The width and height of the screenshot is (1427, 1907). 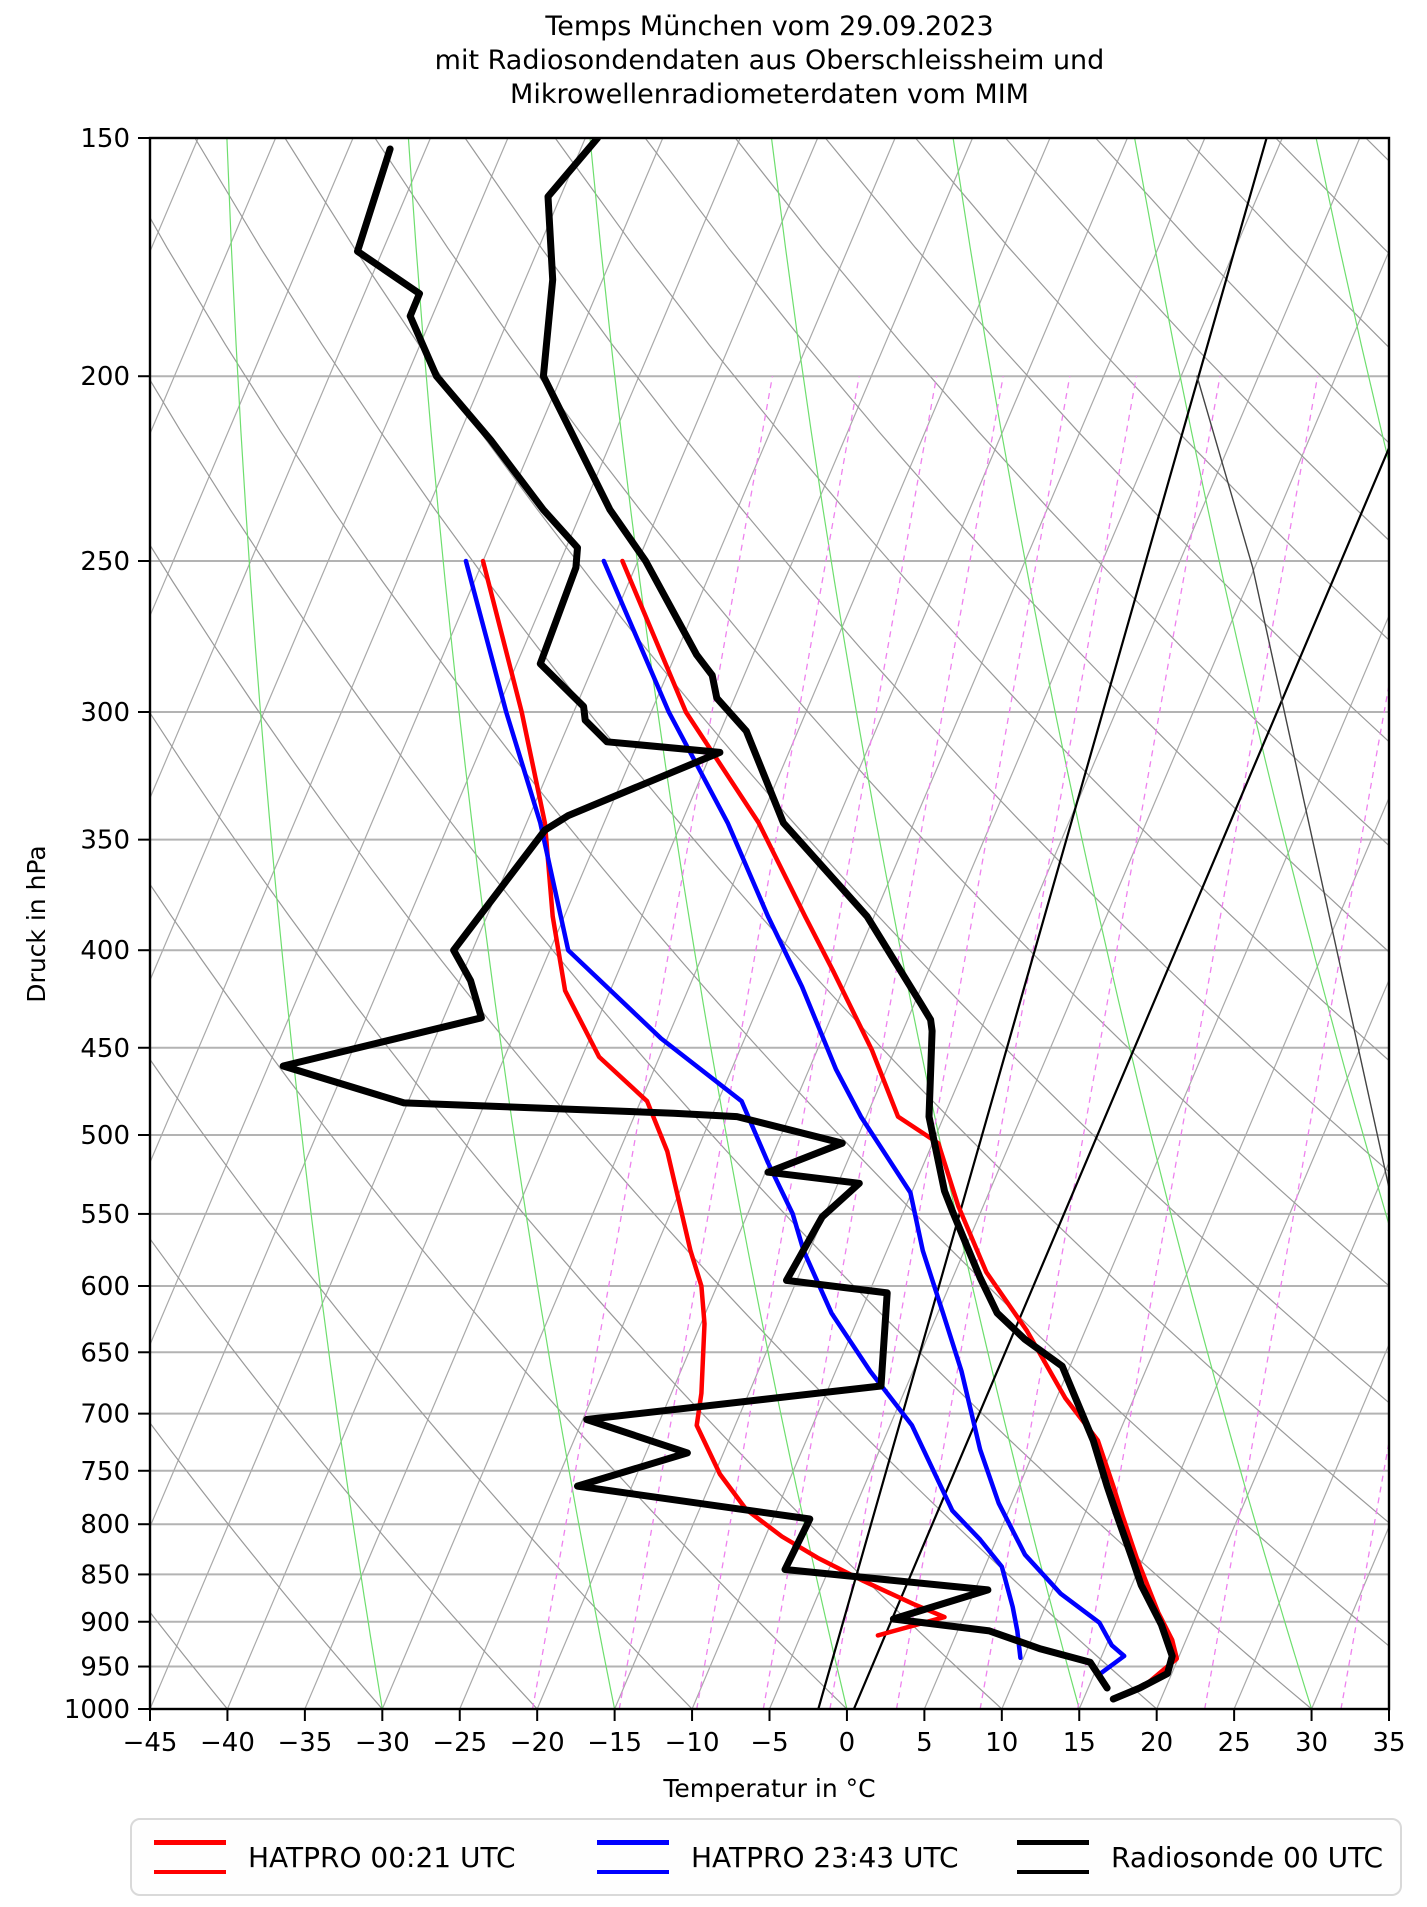 I want to click on x-tick-label: −10, so click(x=692, y=1743).